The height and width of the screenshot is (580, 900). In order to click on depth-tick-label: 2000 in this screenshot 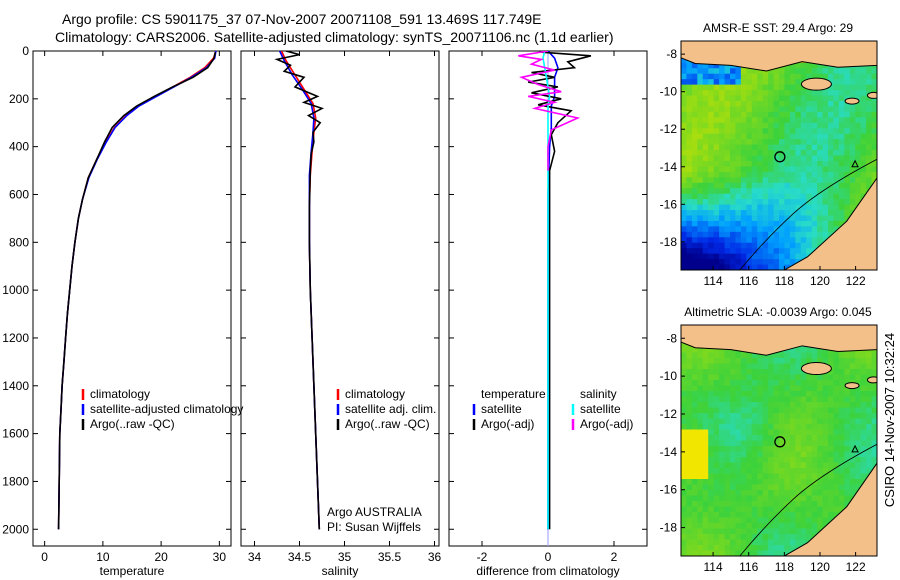, I will do `click(15, 529)`.